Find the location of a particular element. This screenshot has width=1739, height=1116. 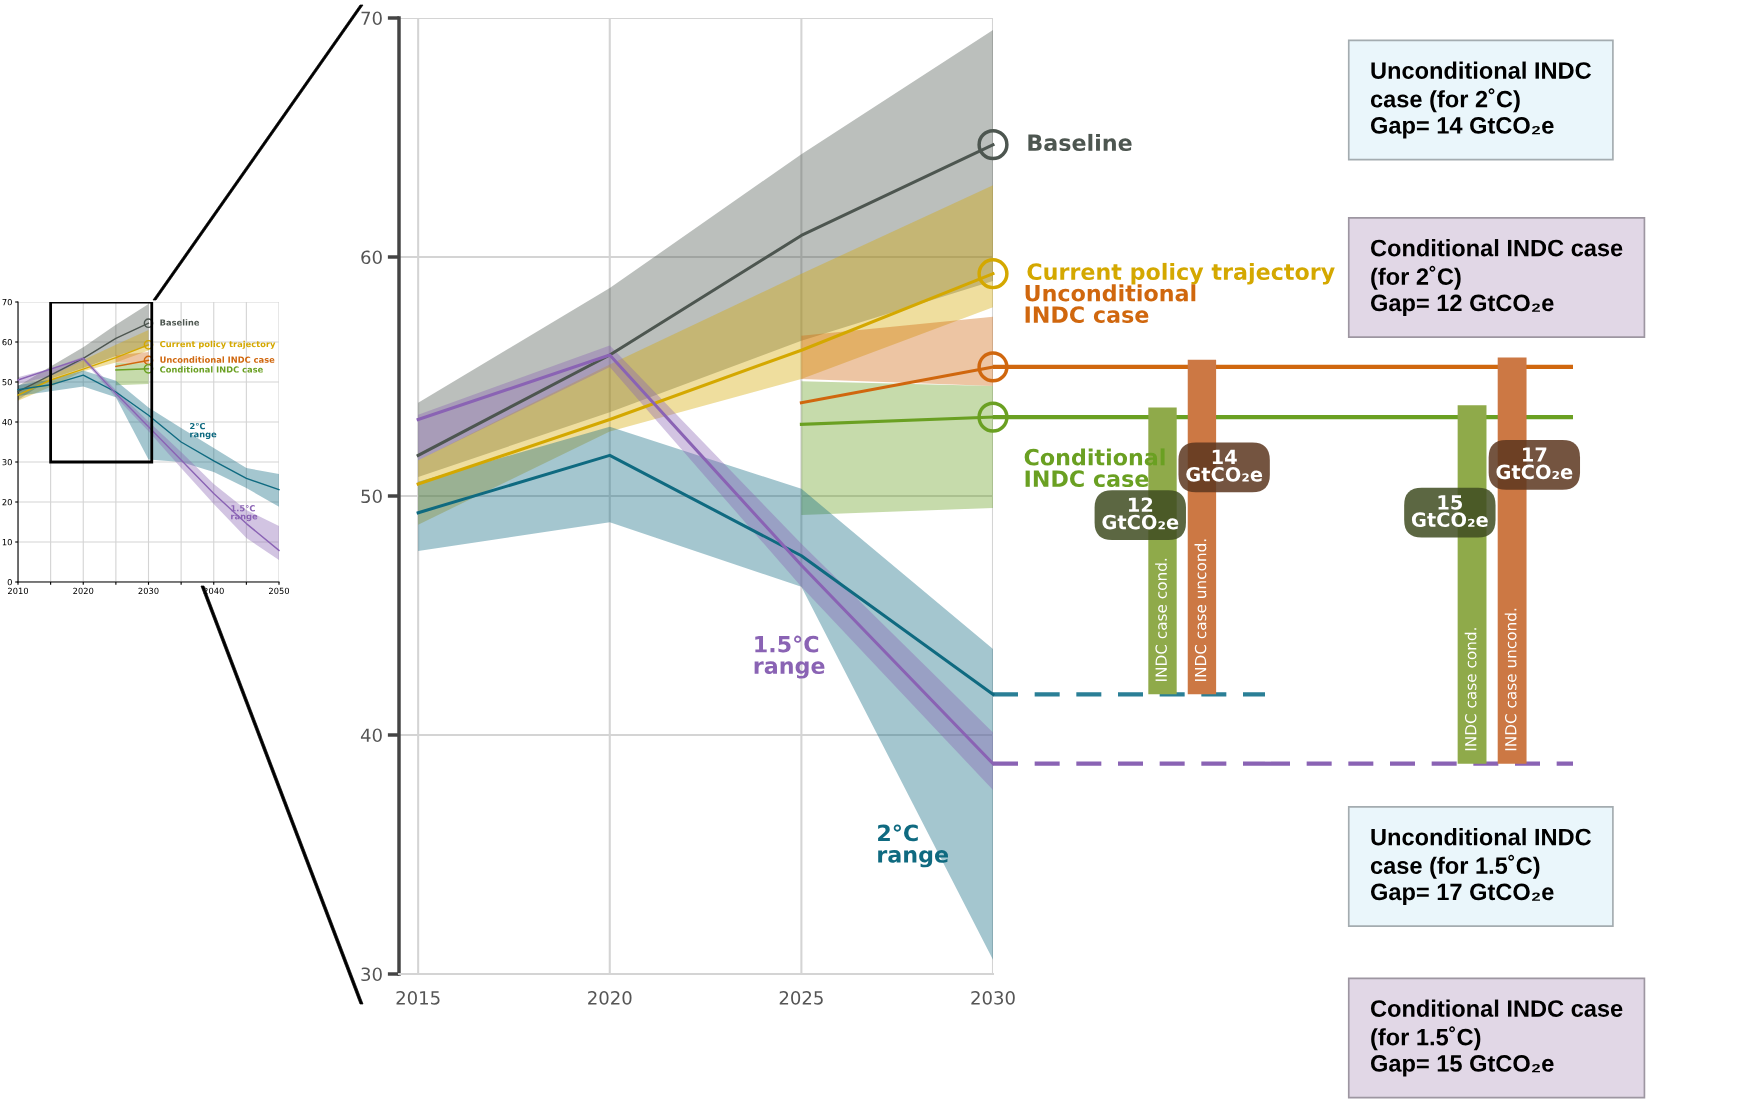

data-label: 14 GtCO₂e is located at coordinates (1224, 465).